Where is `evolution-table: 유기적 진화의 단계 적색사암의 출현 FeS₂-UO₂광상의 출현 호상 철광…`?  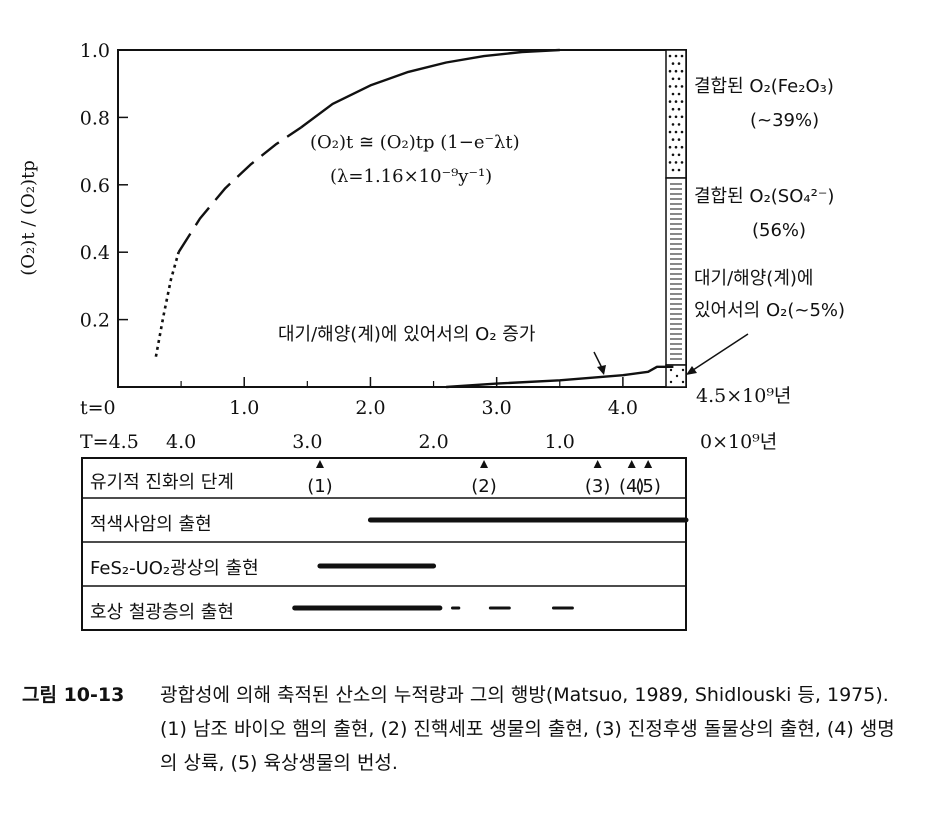 evolution-table: 유기적 진화의 단계 적색사암의 출현 FeS₂-UO₂광상의 출현 호상 철광… is located at coordinates (385, 544).